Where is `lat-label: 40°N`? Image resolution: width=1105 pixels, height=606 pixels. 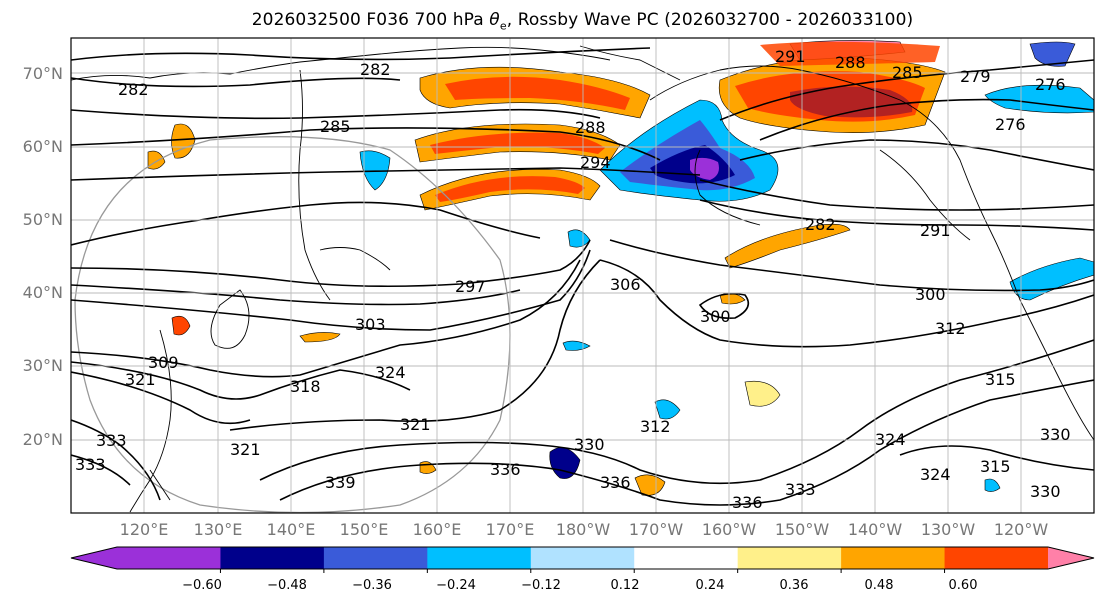 lat-label: 40°N is located at coordinates (42, 292).